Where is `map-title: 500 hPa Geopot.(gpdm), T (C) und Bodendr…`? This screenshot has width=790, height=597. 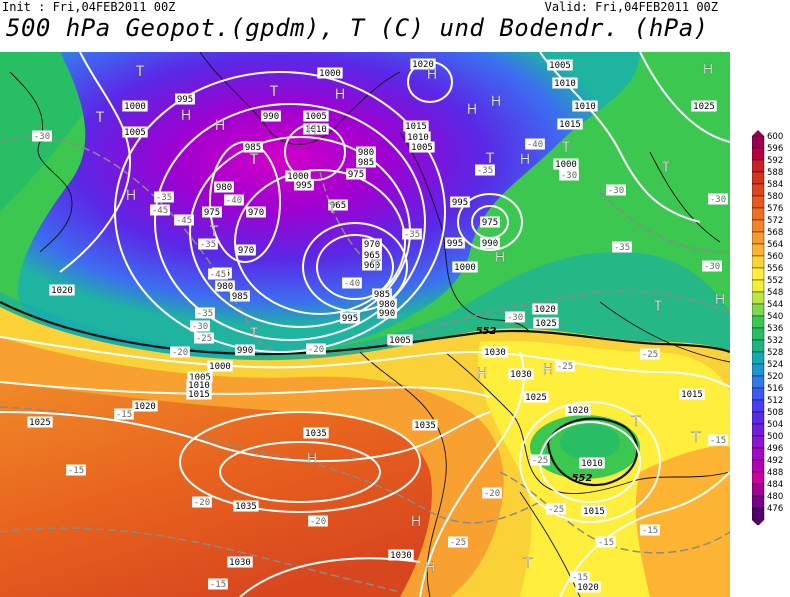
map-title: 500 hPa Geopot.(gpdm), T (C) und Bodendr… is located at coordinates (357, 28).